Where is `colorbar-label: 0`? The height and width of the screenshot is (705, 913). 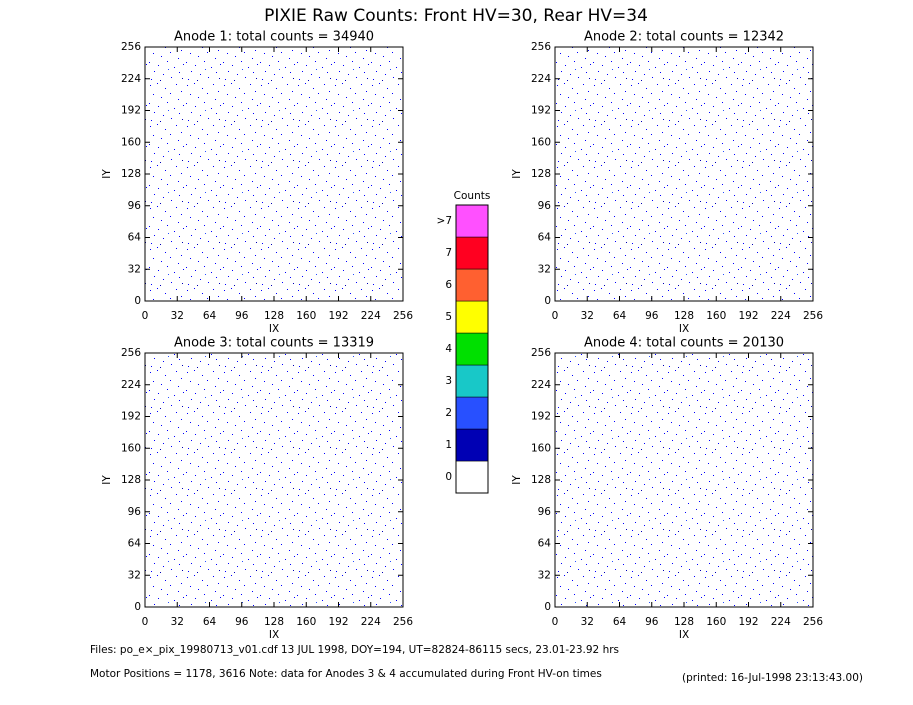 colorbar-label: 0 is located at coordinates (448, 477).